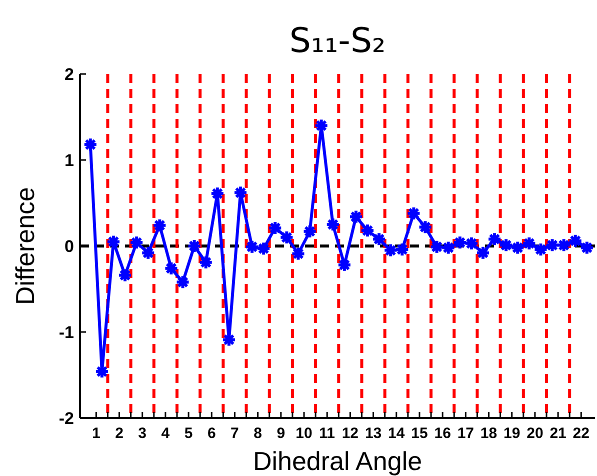 The height and width of the screenshot is (476, 597). Describe the element at coordinates (465, 433) in the screenshot. I see `x-tick-label: 17` at that location.